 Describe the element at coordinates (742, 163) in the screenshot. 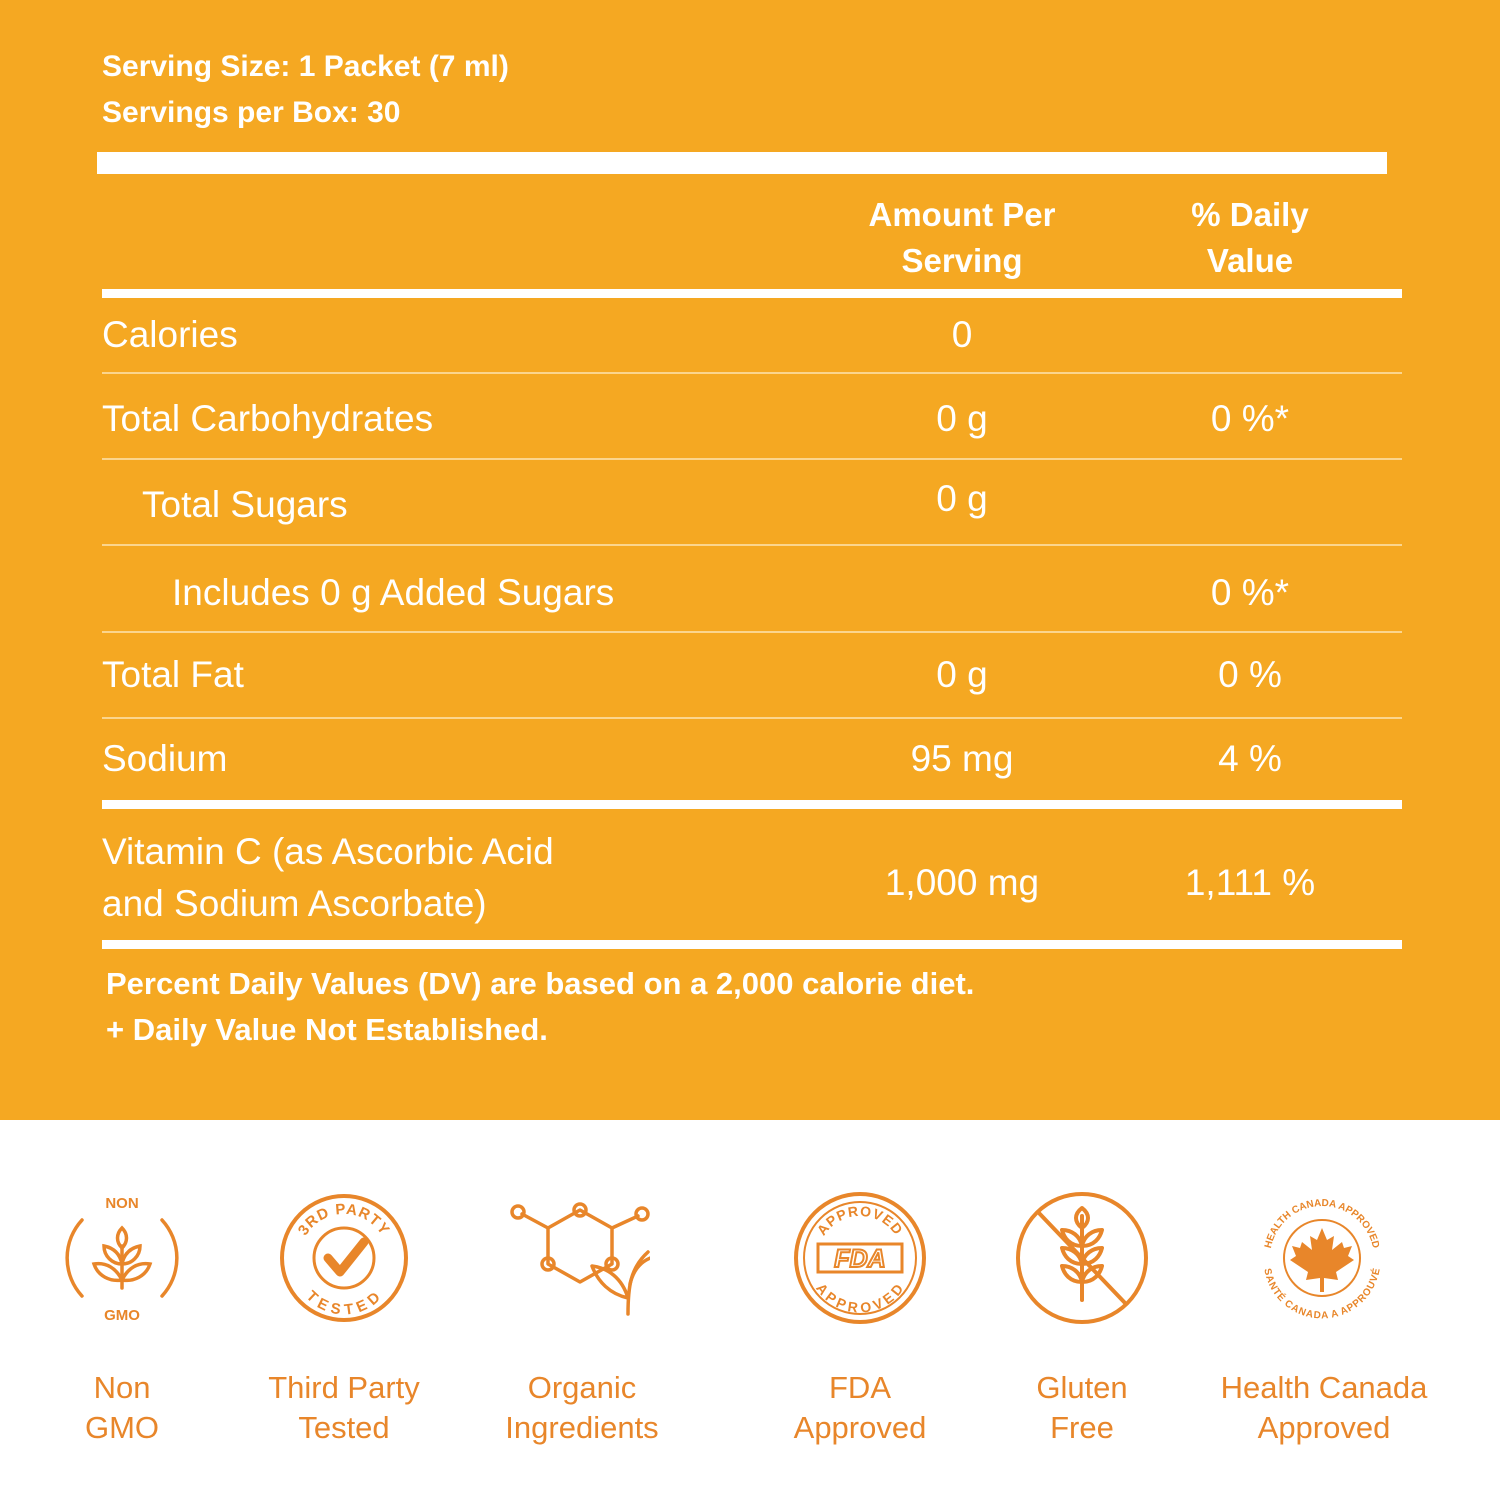

I see `top-thick-rule` at that location.